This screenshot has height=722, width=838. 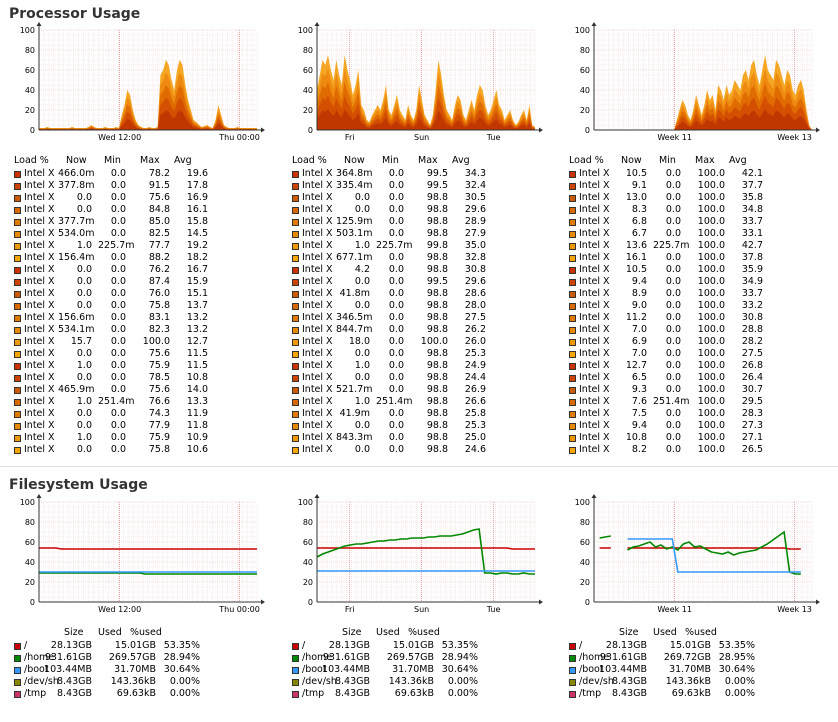 What do you see at coordinates (139, 234) in the screenshot?
I see `legend-row: Intel X 534.0m 0.0 82.5 14.5` at bounding box center [139, 234].